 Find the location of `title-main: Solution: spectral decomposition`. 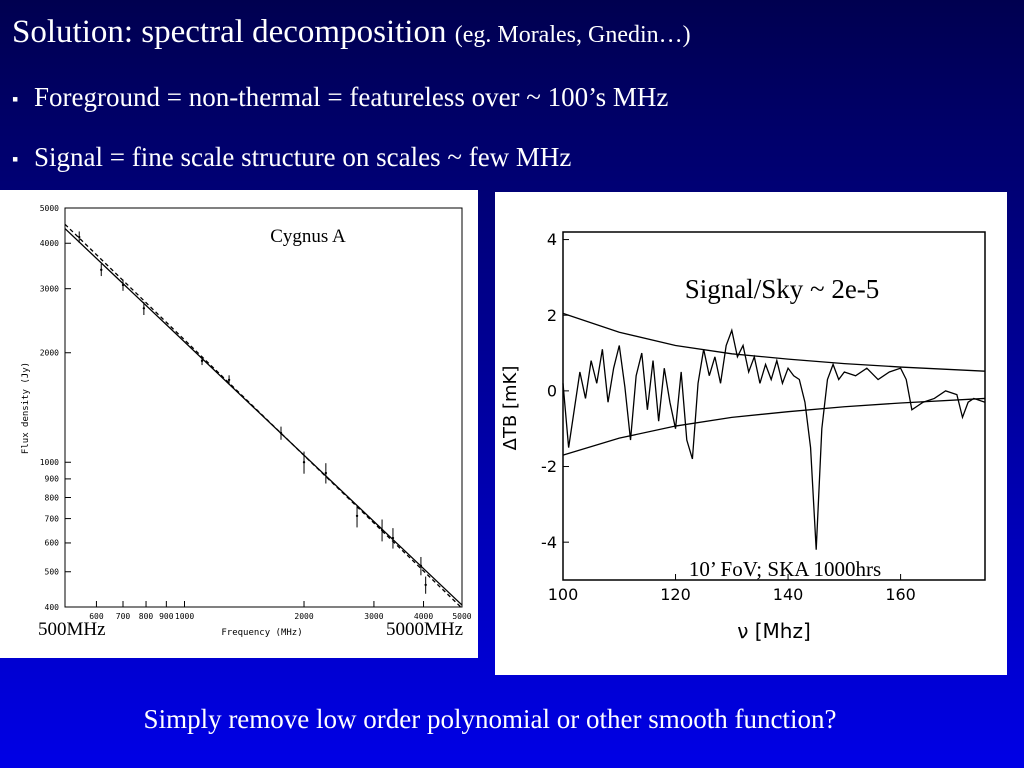

title-main: Solution: spectral decomposition is located at coordinates (229, 32).